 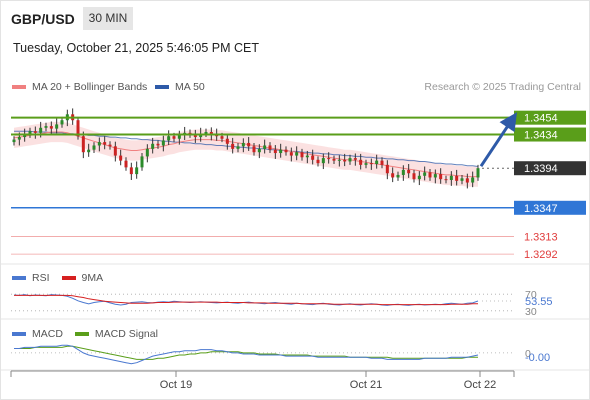 I want to click on legend-rsi: RSI 9MA, so click(x=57, y=278).